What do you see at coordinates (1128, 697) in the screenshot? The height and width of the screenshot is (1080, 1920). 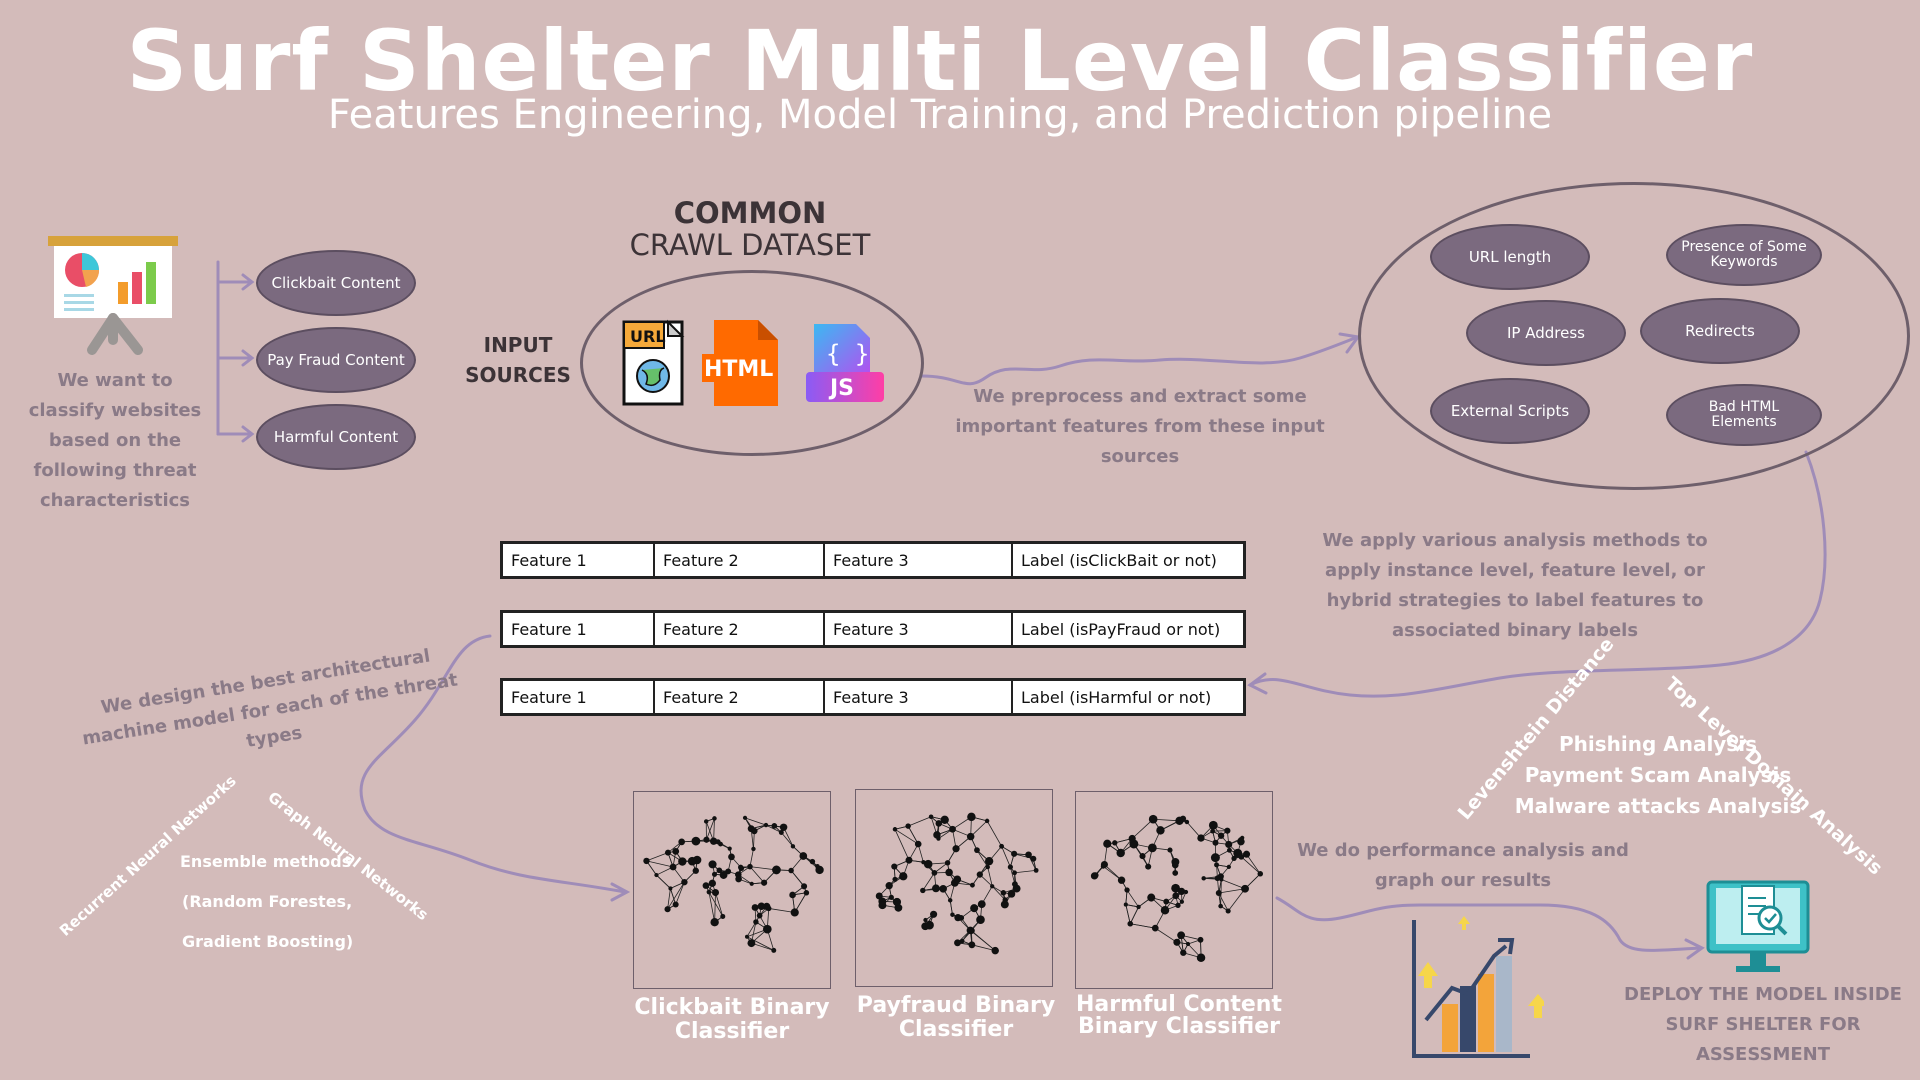 I see `table-label-cell: Label (isHarmful or not)` at bounding box center [1128, 697].